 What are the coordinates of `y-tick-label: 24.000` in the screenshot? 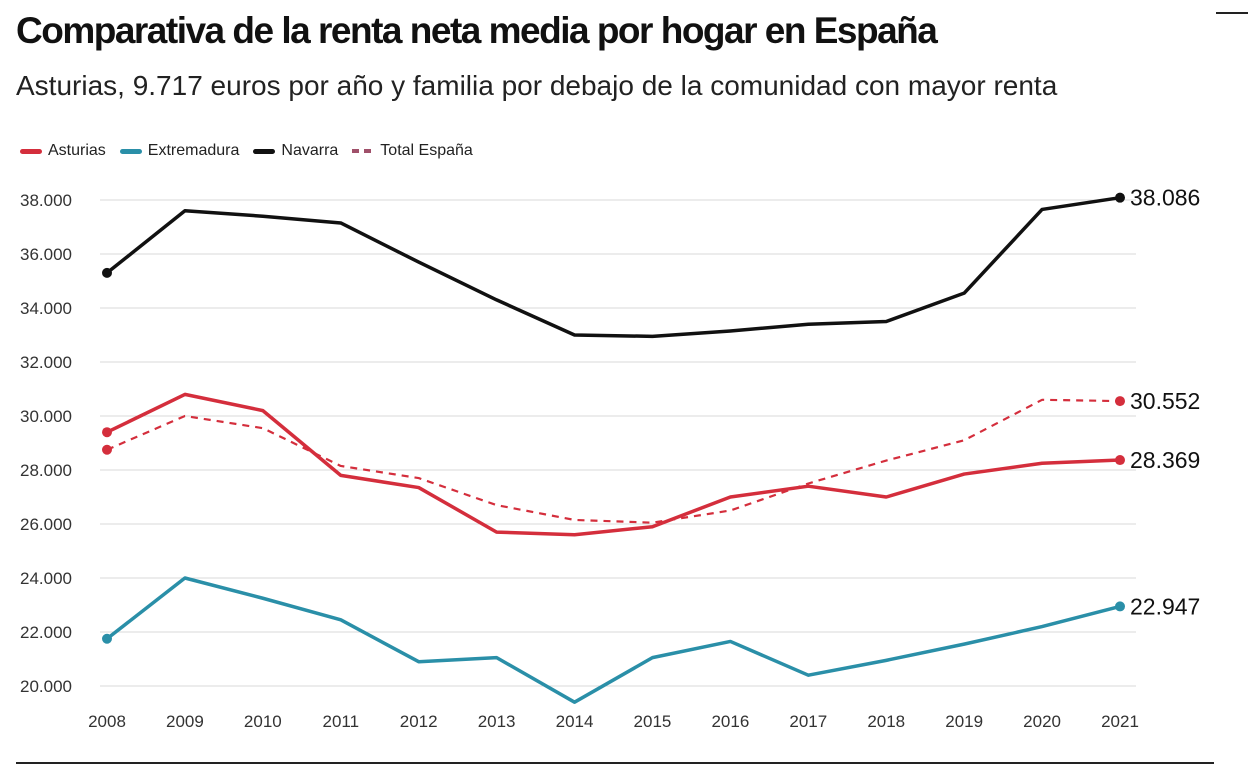 It's located at (46, 578).